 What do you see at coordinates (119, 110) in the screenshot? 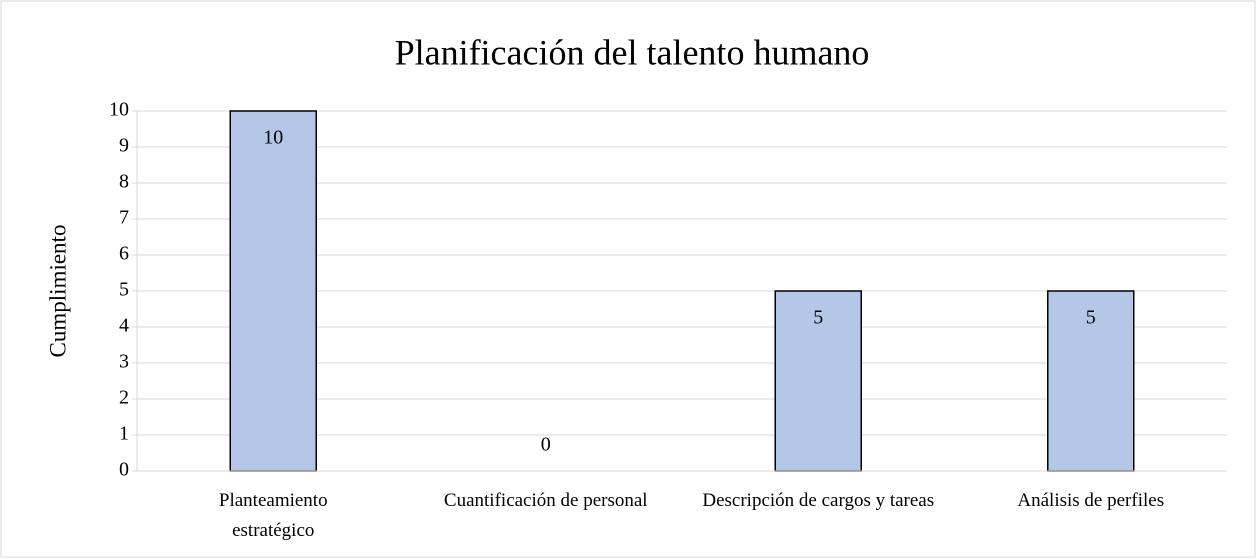
I see `y-tick-label: 10` at bounding box center [119, 110].